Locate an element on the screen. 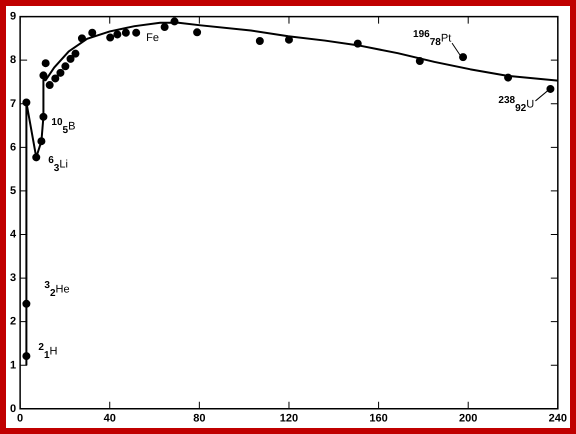 The height and width of the screenshot is (434, 576). x-tick-label: 240 is located at coordinates (558, 418).